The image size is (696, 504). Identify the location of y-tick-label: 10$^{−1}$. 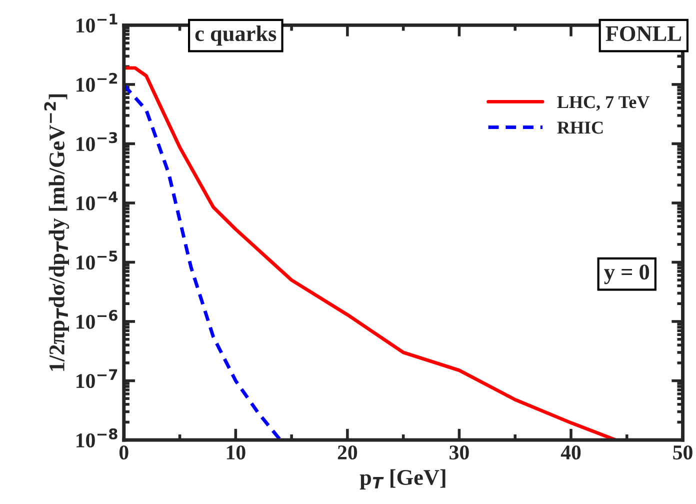
(97, 23).